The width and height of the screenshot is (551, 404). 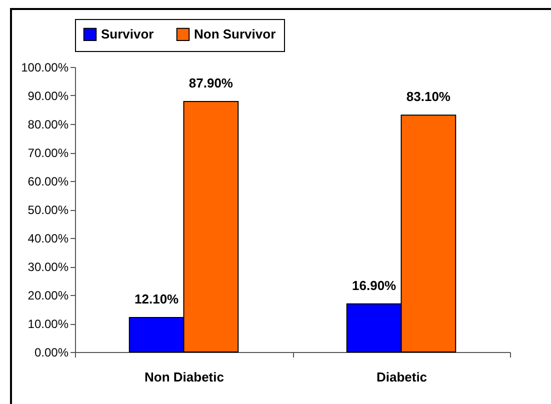 What do you see at coordinates (127, 34) in the screenshot?
I see `legend-label: Survivor` at bounding box center [127, 34].